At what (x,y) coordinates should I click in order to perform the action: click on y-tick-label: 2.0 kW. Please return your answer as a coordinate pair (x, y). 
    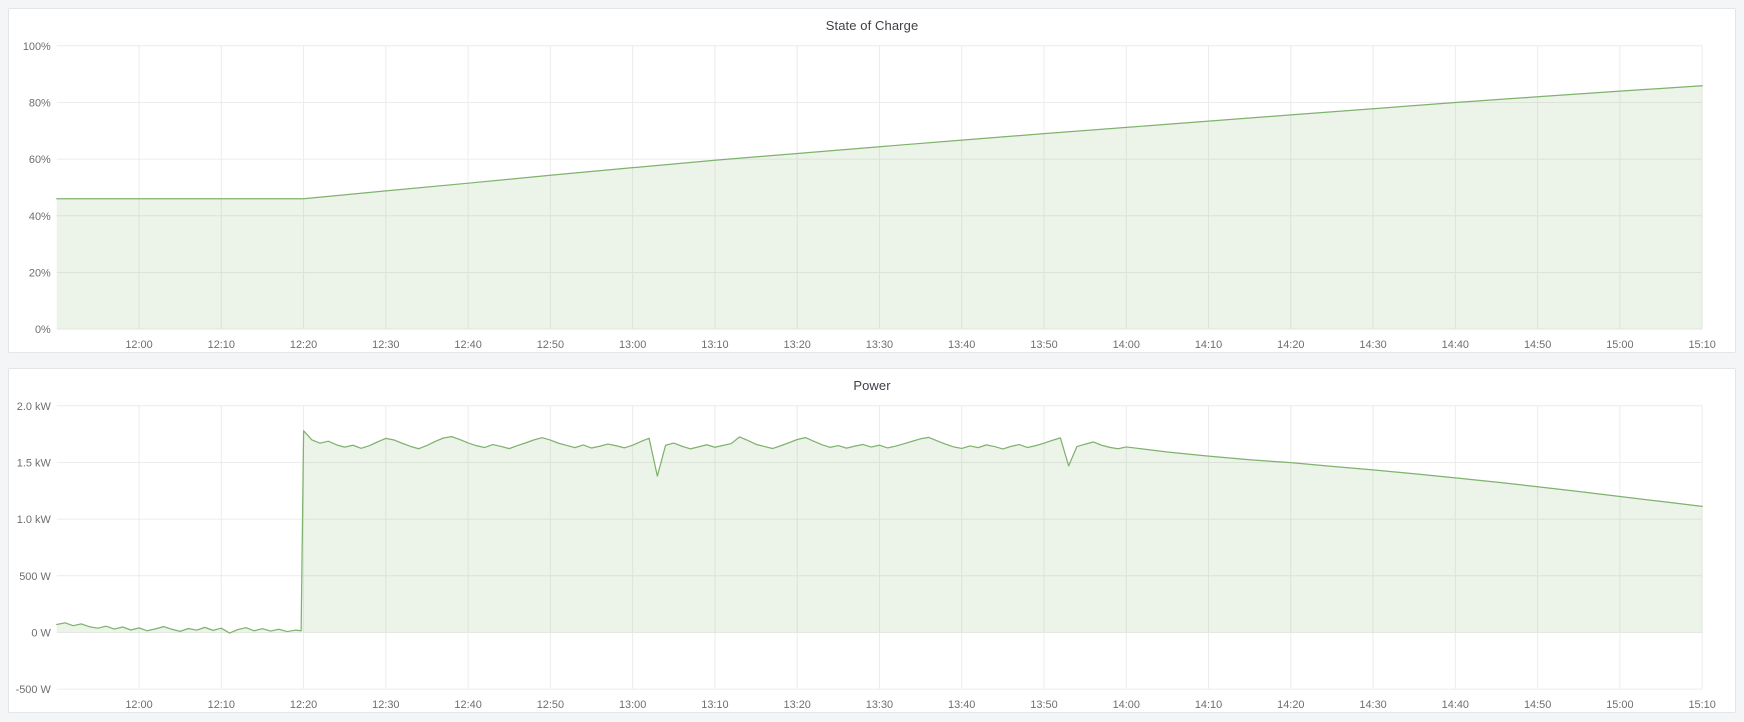
    Looking at the image, I should click on (34, 407).